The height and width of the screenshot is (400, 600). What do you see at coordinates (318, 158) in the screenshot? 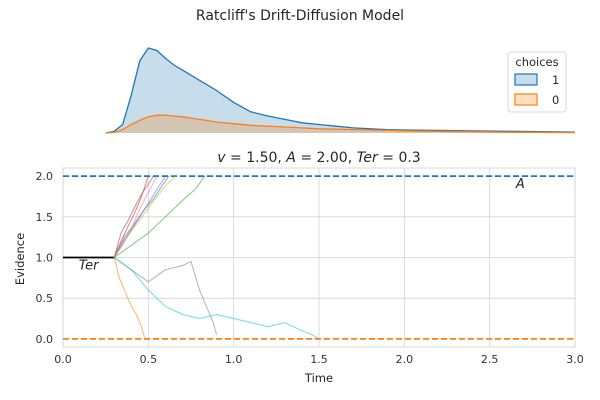
I see `panel-title: v = 1.50, A = 2.00, Ter = 0.3` at bounding box center [318, 158].